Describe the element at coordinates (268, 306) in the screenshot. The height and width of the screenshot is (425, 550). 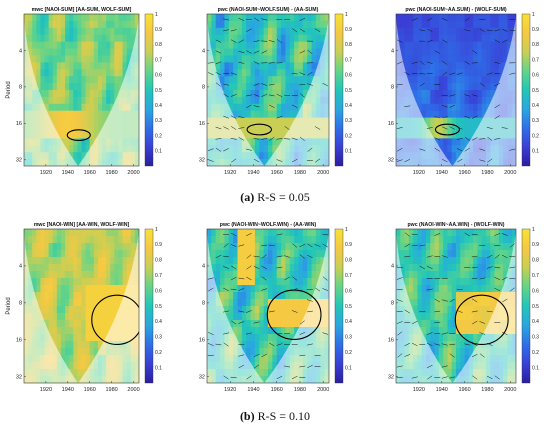
I see `plot-frame` at that location.